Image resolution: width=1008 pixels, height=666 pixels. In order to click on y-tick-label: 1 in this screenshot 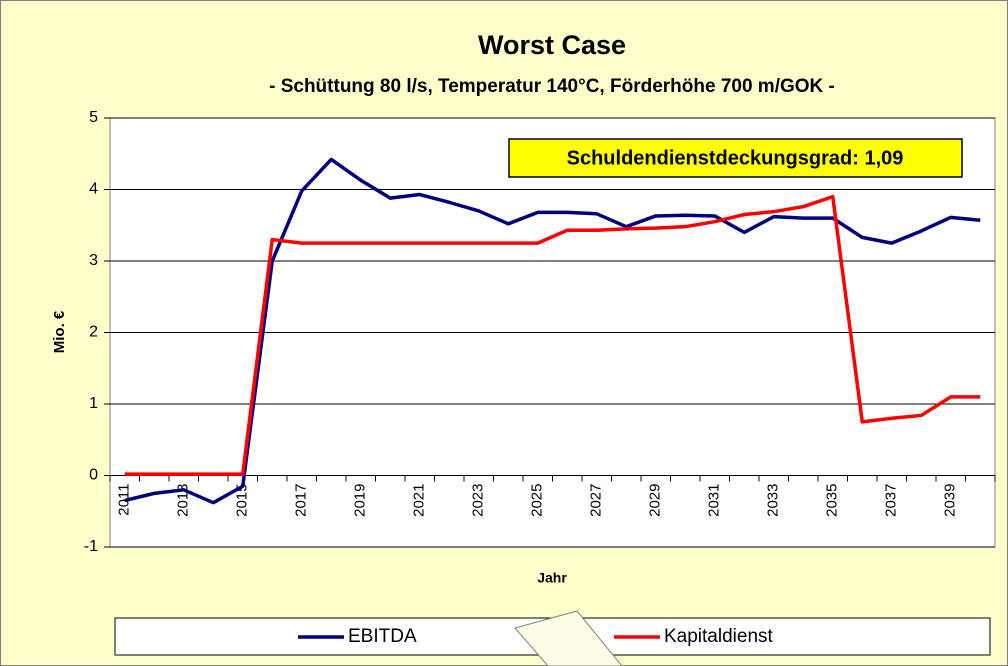, I will do `click(93, 403)`.